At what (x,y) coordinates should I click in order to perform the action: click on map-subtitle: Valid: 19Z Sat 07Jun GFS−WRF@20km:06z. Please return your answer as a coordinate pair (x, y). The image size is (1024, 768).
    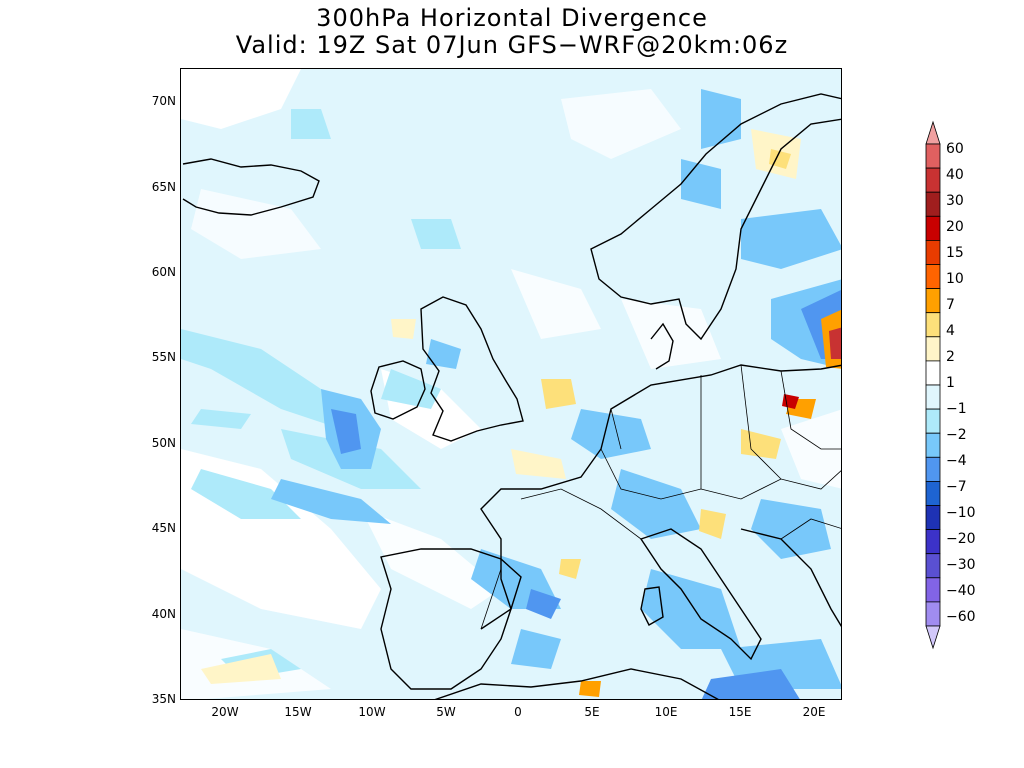
    Looking at the image, I should click on (512, 45).